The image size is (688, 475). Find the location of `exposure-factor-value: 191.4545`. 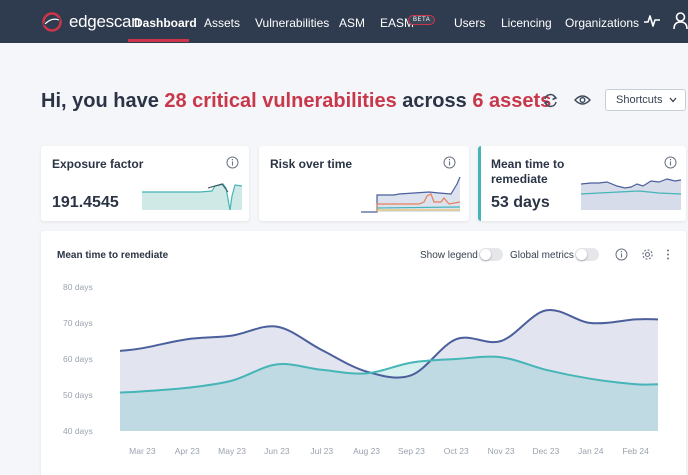

exposure-factor-value: 191.4545 is located at coordinates (85, 202).